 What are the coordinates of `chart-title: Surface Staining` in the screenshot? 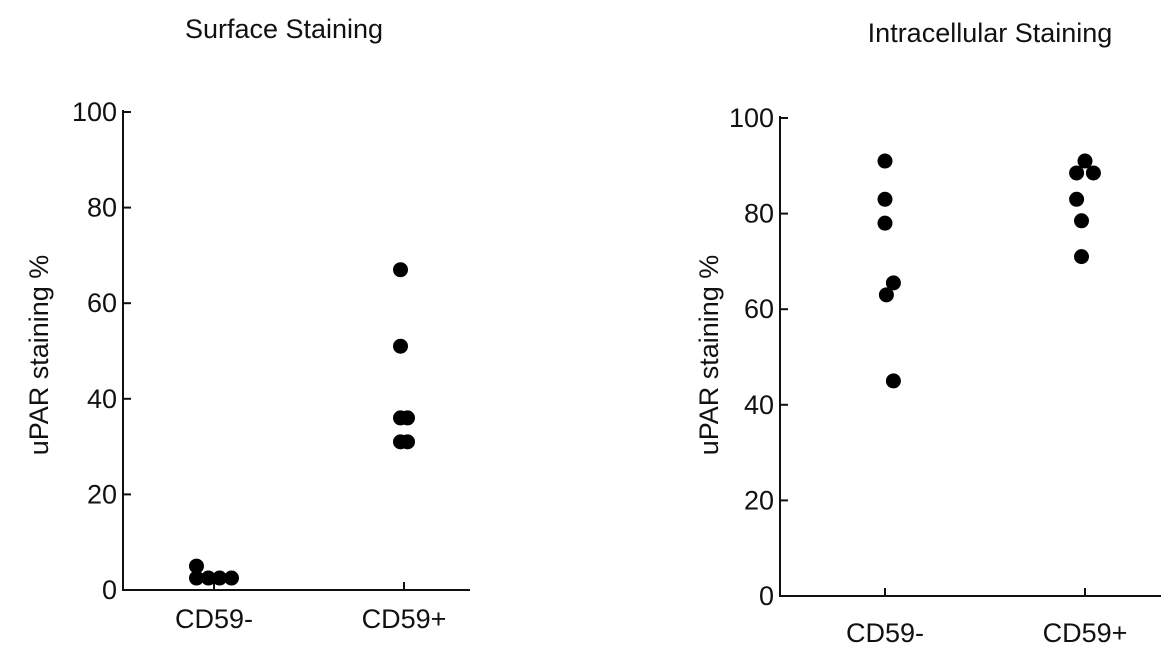 It's located at (284, 29).